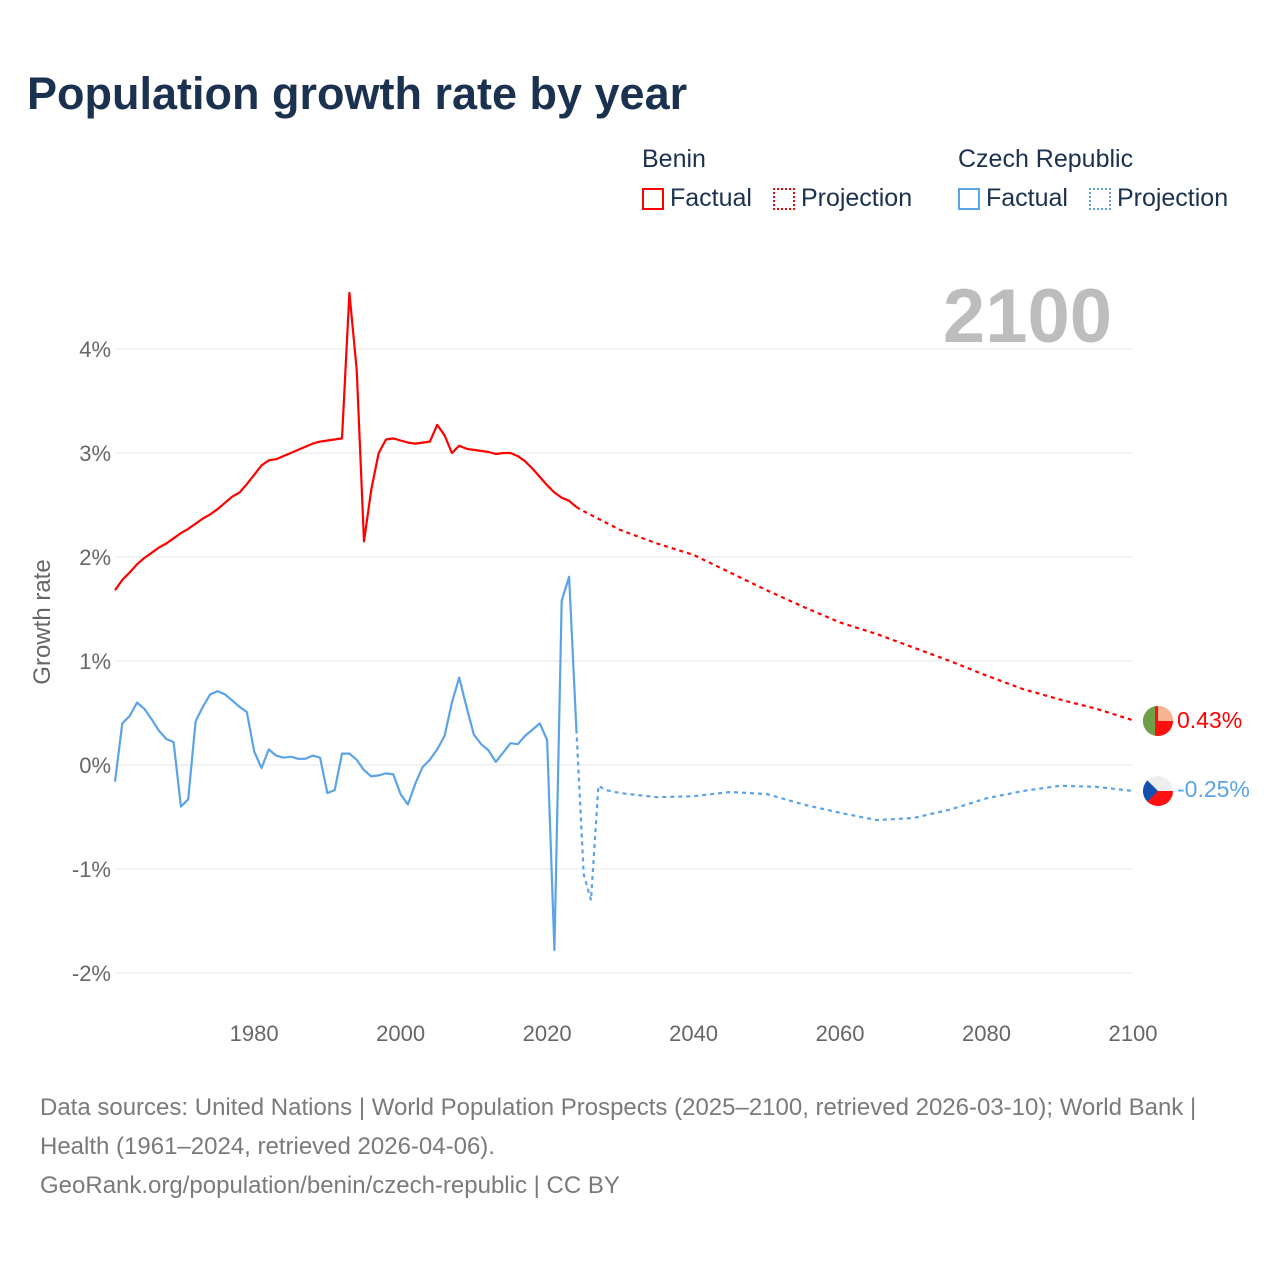  What do you see at coordinates (95, 765) in the screenshot?
I see `y-tick-label: 0%` at bounding box center [95, 765].